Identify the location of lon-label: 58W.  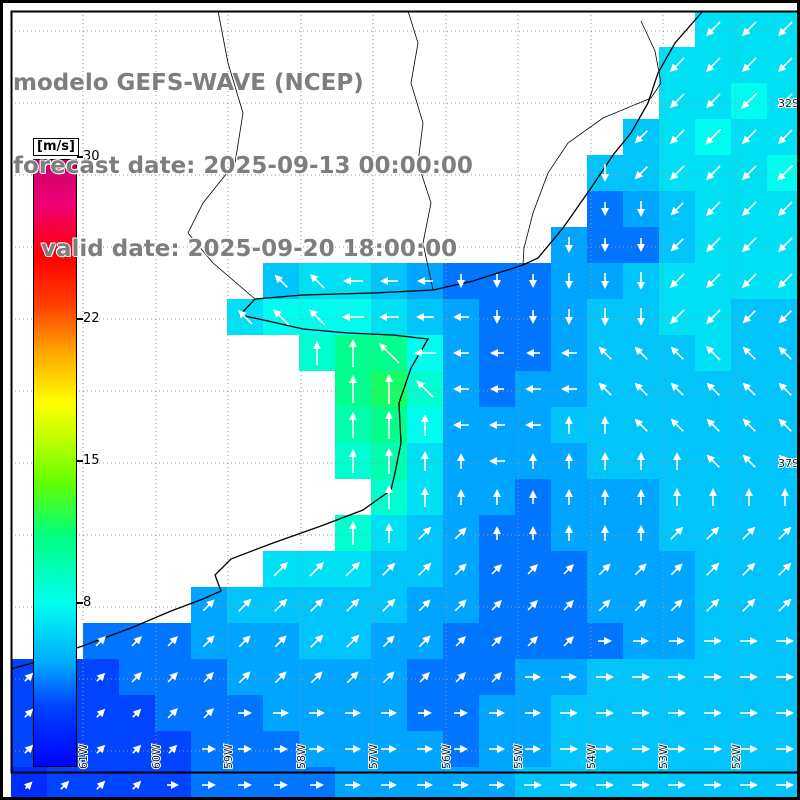
(301, 756).